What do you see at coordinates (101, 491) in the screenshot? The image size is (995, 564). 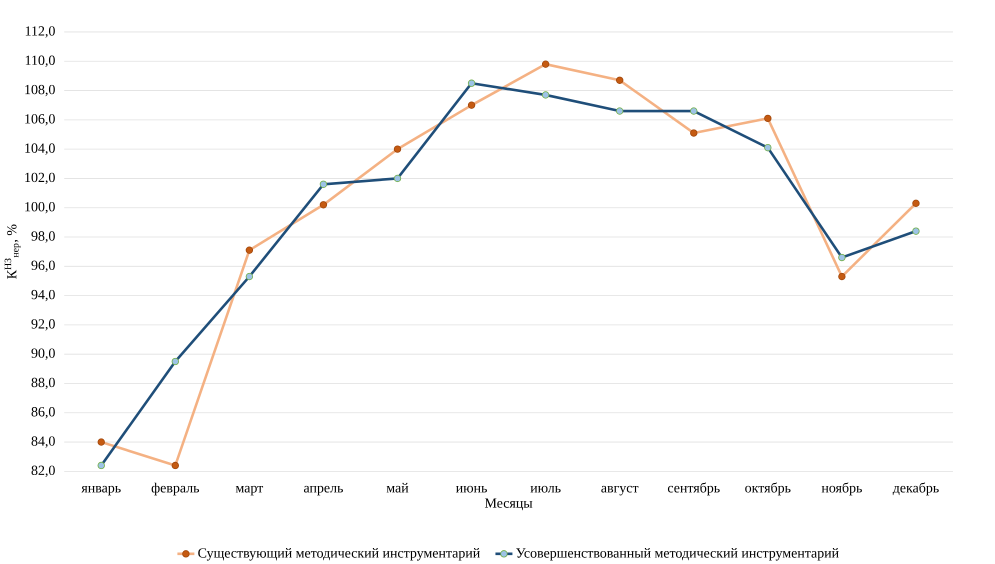 I see `x-tick-label: январь` at bounding box center [101, 491].